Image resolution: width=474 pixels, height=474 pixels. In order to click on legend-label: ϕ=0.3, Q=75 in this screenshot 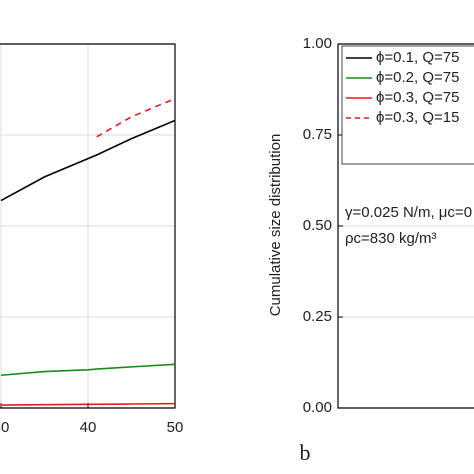, I will do `click(417, 97)`.